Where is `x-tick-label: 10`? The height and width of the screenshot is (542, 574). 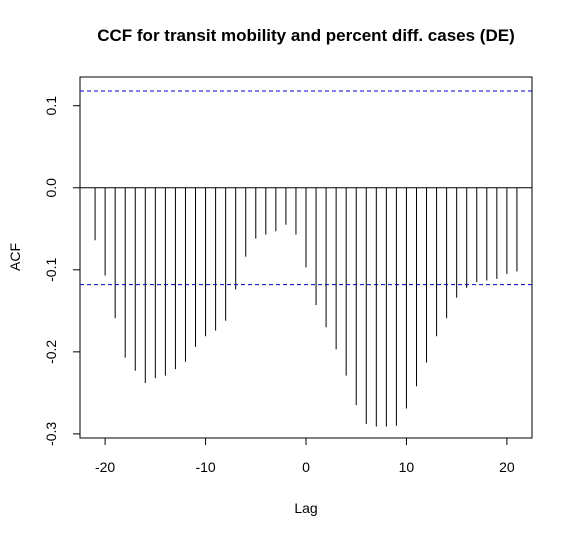 x-tick-label: 10 is located at coordinates (407, 467).